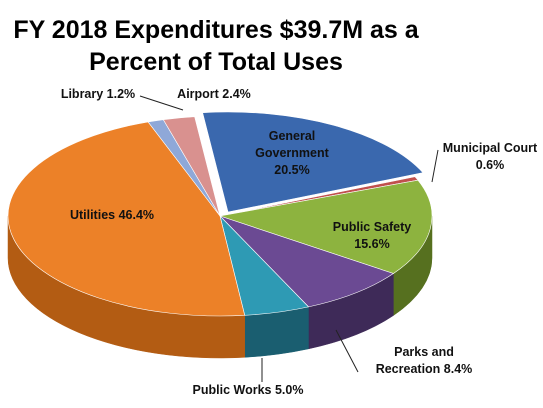 The image size is (543, 408). Describe the element at coordinates (424, 360) in the screenshot. I see `data-label-parks-and-recreation: Parks and Recreation 8.4%` at that location.